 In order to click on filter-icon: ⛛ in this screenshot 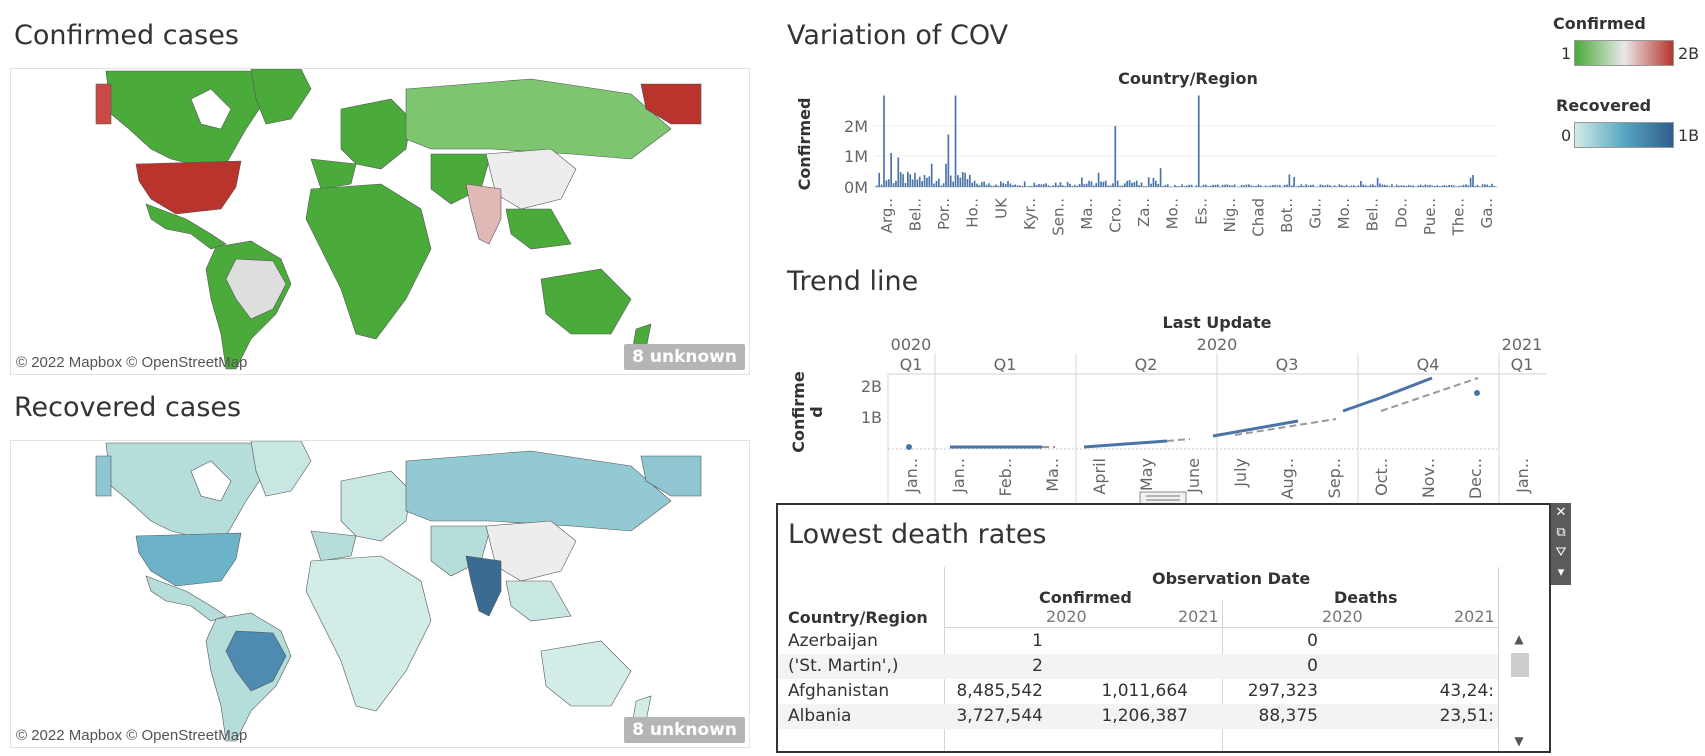, I will do `click(1561, 552)`.